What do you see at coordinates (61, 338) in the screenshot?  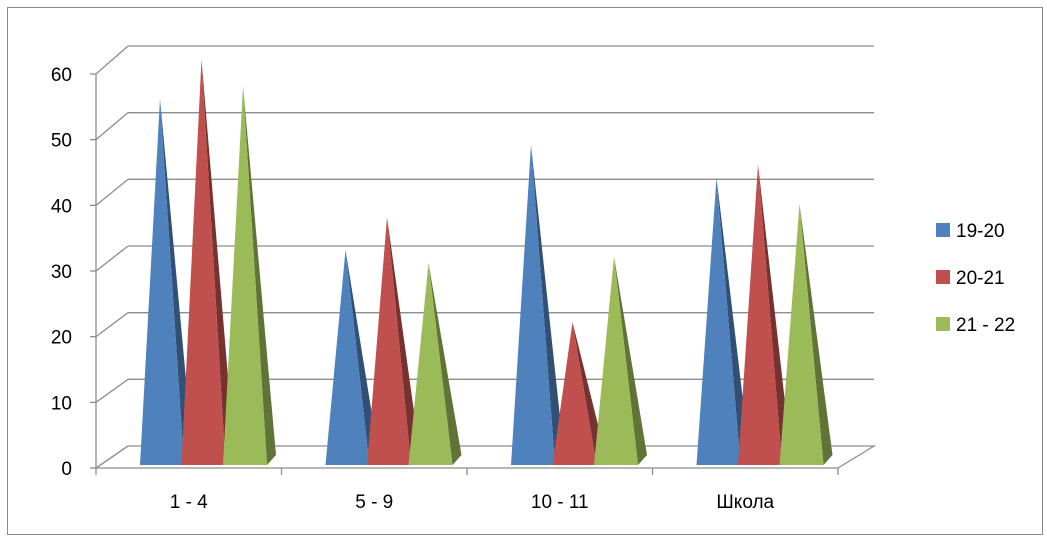 I see `y-tick-label: 20` at bounding box center [61, 338].